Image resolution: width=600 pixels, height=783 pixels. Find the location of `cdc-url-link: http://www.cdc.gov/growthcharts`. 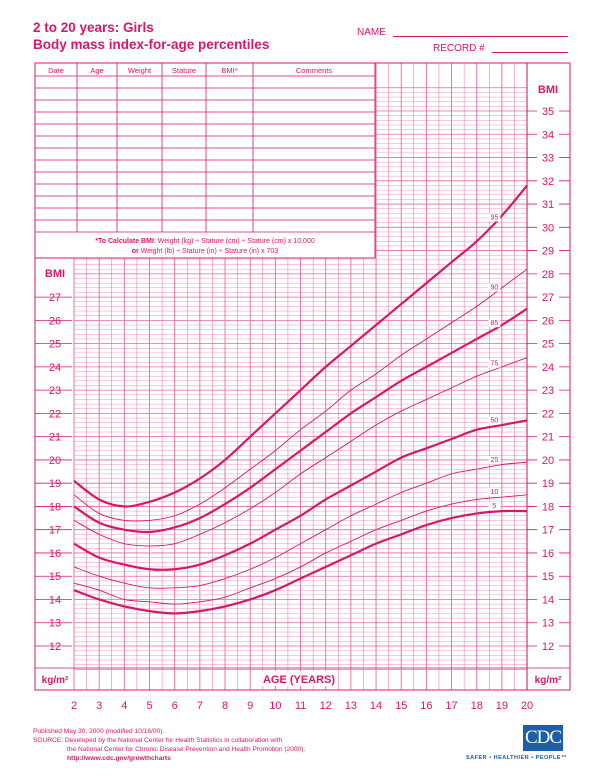

cdc-url-link: http://www.cdc.gov/growthcharts is located at coordinates (119, 758).